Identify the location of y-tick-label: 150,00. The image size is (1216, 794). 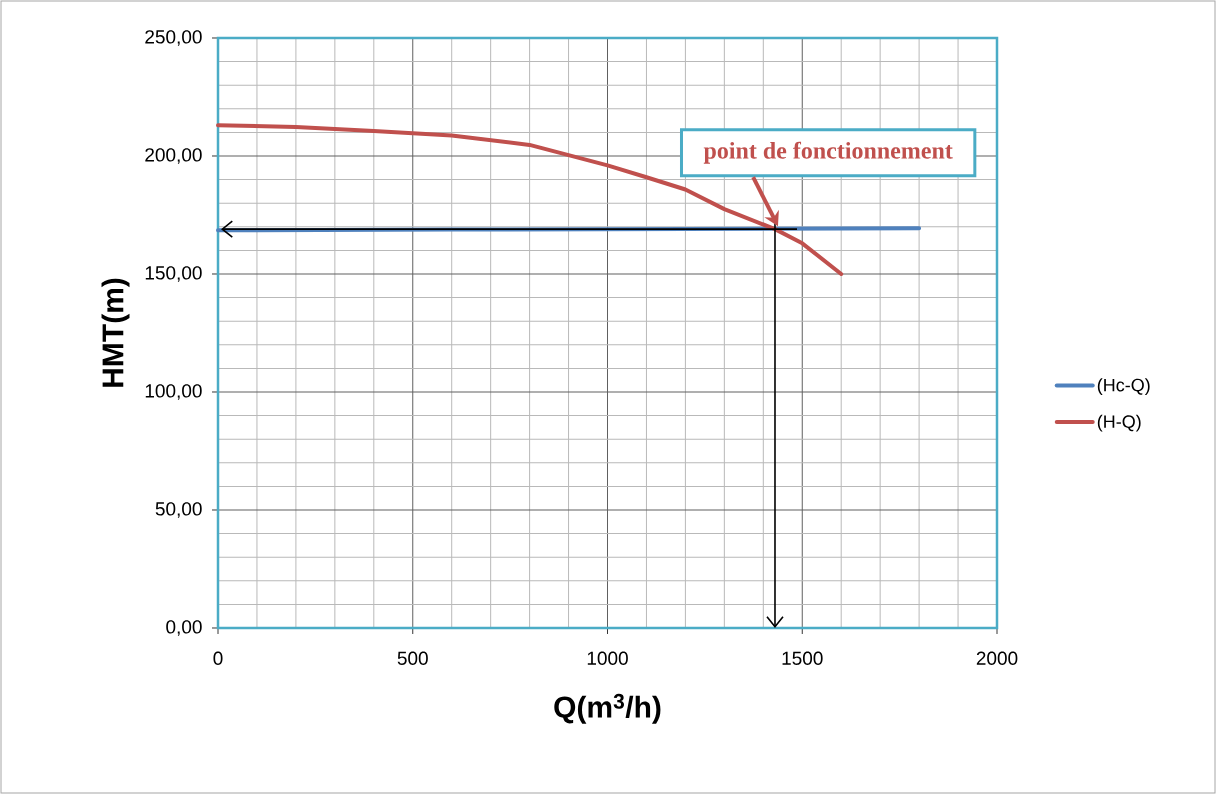
(173, 274).